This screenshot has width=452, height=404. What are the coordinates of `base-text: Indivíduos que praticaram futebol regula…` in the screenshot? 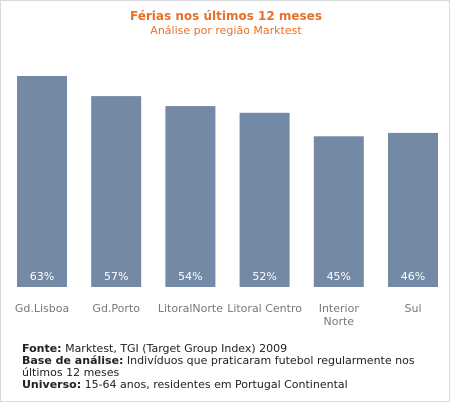 It's located at (218, 366).